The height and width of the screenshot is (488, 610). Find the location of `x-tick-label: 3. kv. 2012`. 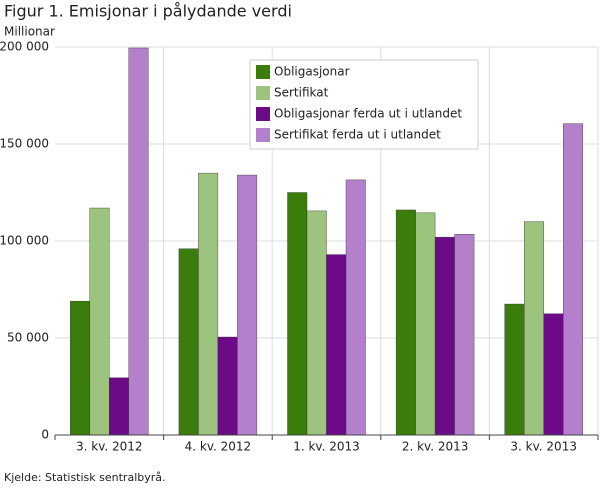

x-tick-label: 3. kv. 2012 is located at coordinates (109, 447).